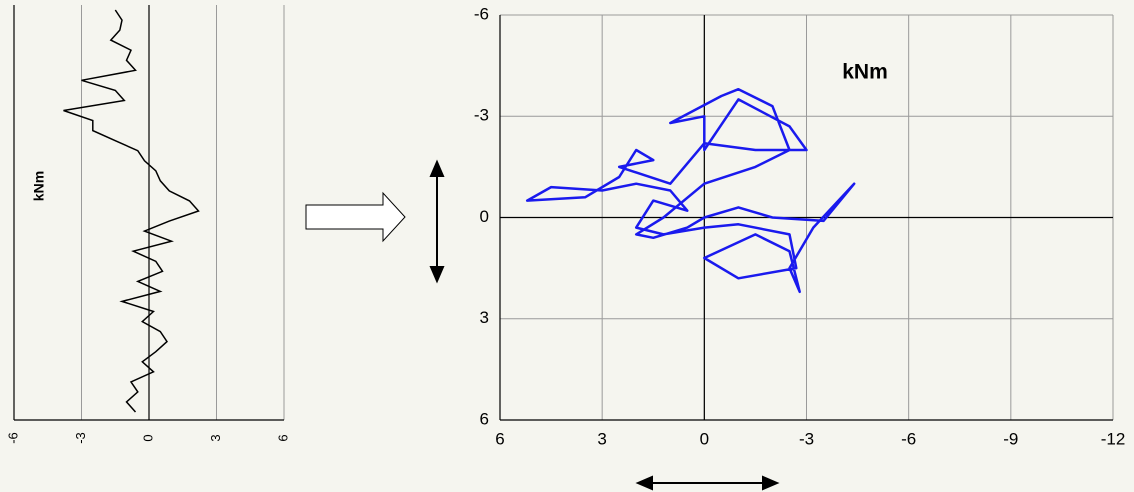  I want to click on vertical-double-arrow, so click(437, 221).